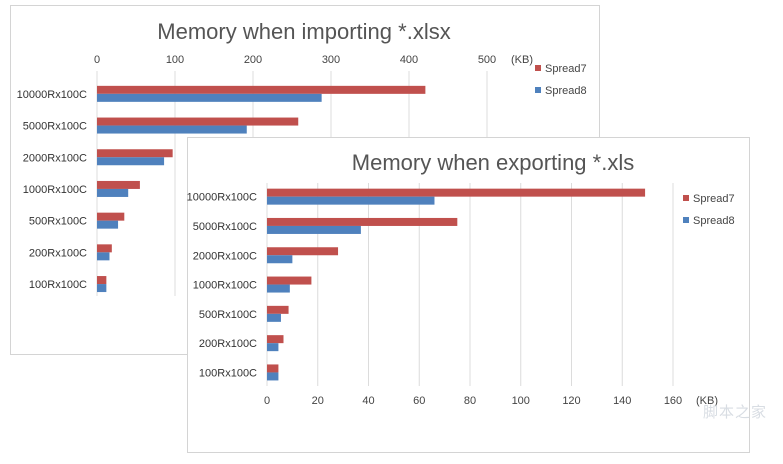 This screenshot has width=783, height=464. I want to click on export-bar-spread7-5000rx100c, so click(362, 221).